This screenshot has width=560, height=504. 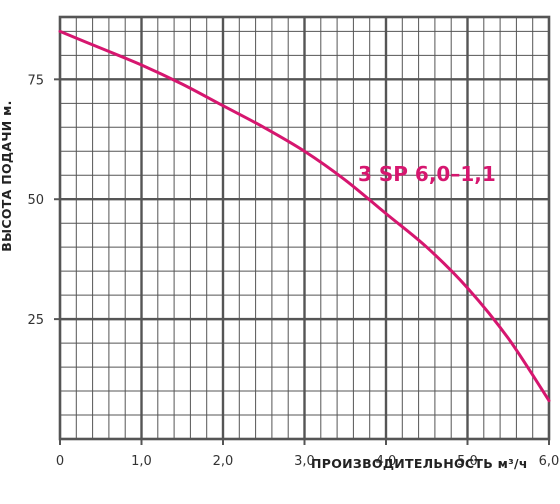 I want to click on y-tick-label: 75, so click(x=35, y=80).